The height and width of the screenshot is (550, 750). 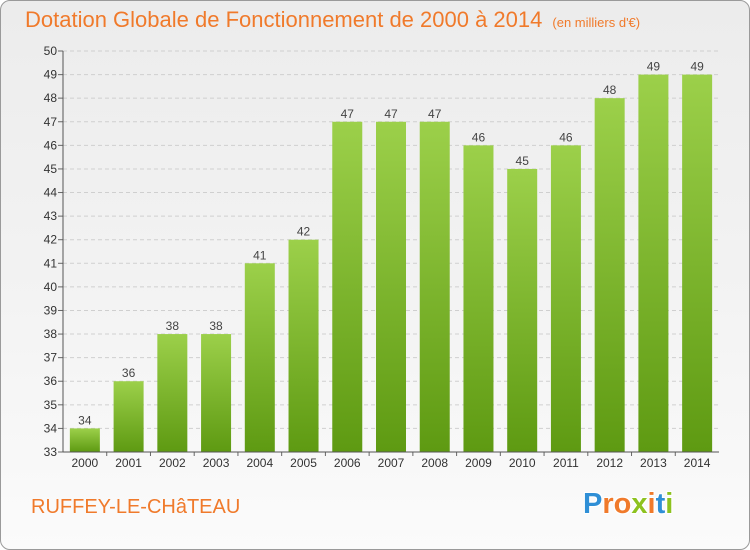 I want to click on y-tick-label: 44, so click(x=51, y=193).